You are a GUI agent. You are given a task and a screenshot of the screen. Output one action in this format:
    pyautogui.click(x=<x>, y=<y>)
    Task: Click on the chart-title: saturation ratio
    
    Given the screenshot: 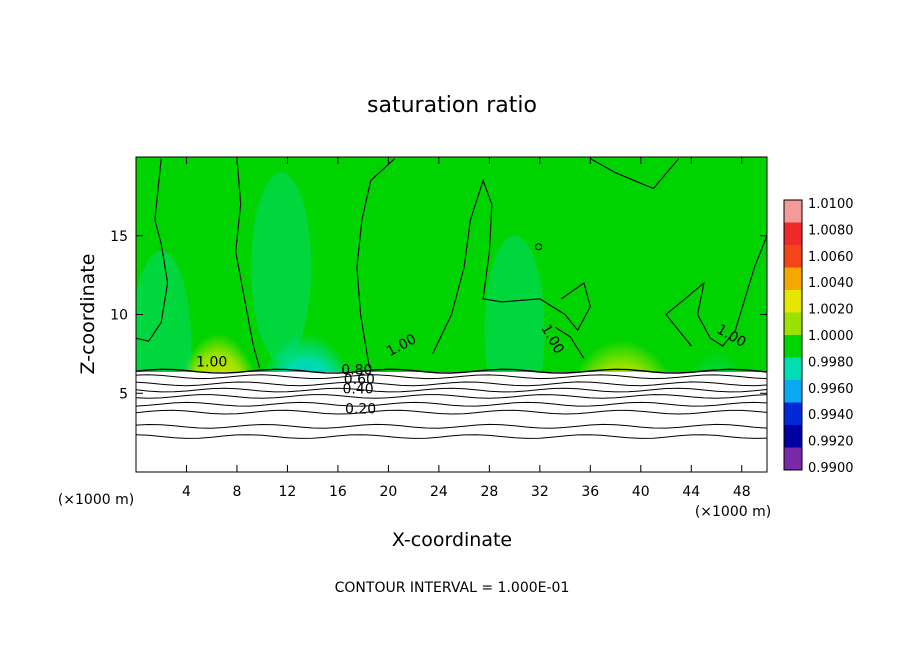 What is the action you would take?
    pyautogui.click(x=452, y=105)
    